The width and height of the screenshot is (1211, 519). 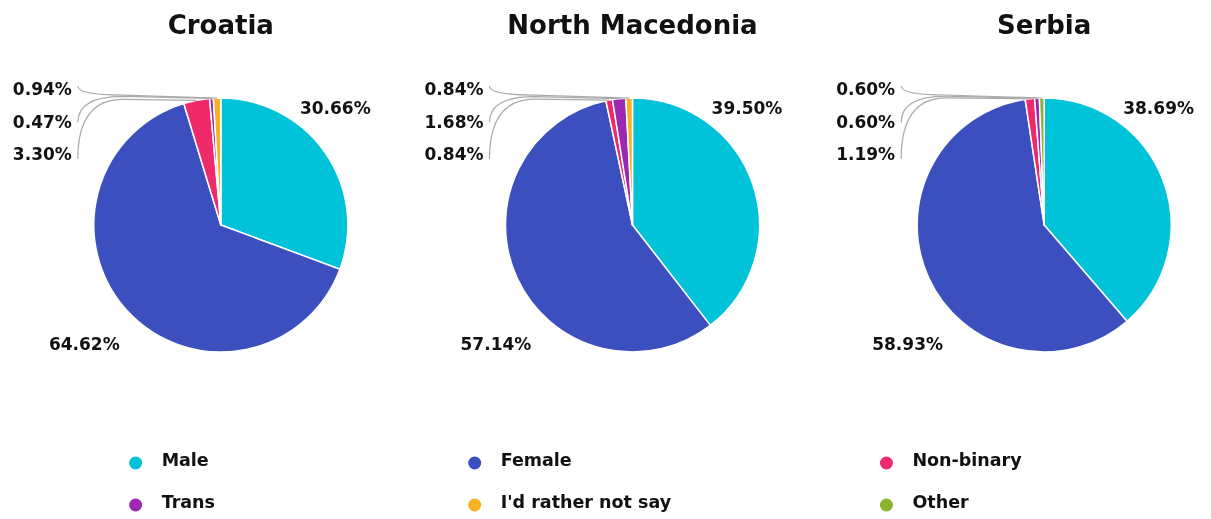 I want to click on data-label: 1.68%, so click(x=454, y=121).